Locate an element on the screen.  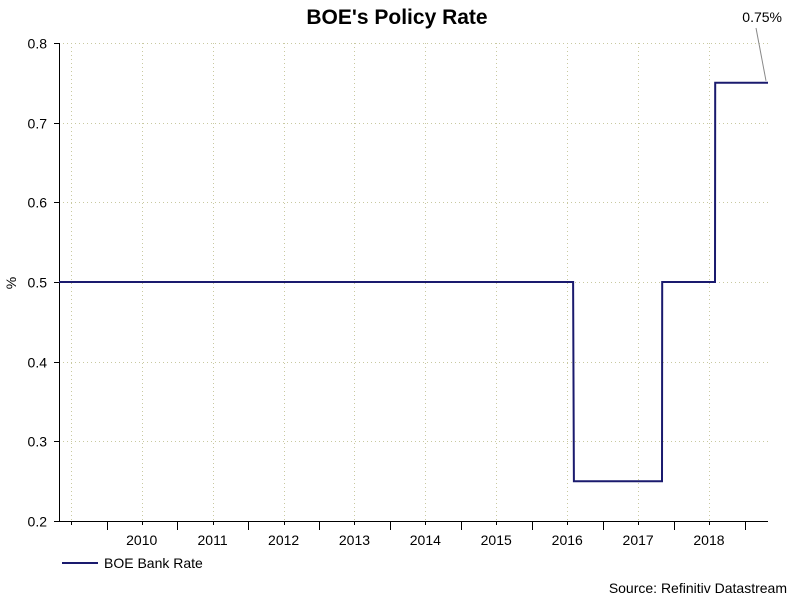
annotation-layer: 0.75% is located at coordinates (762, 45).